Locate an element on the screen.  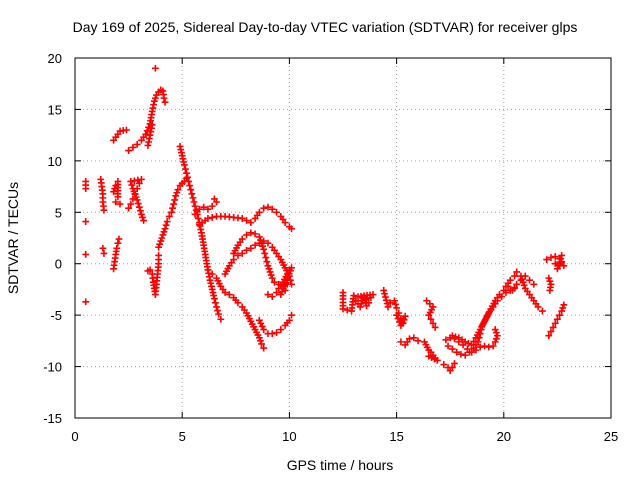
y-tick-label: 0 is located at coordinates (58, 264).